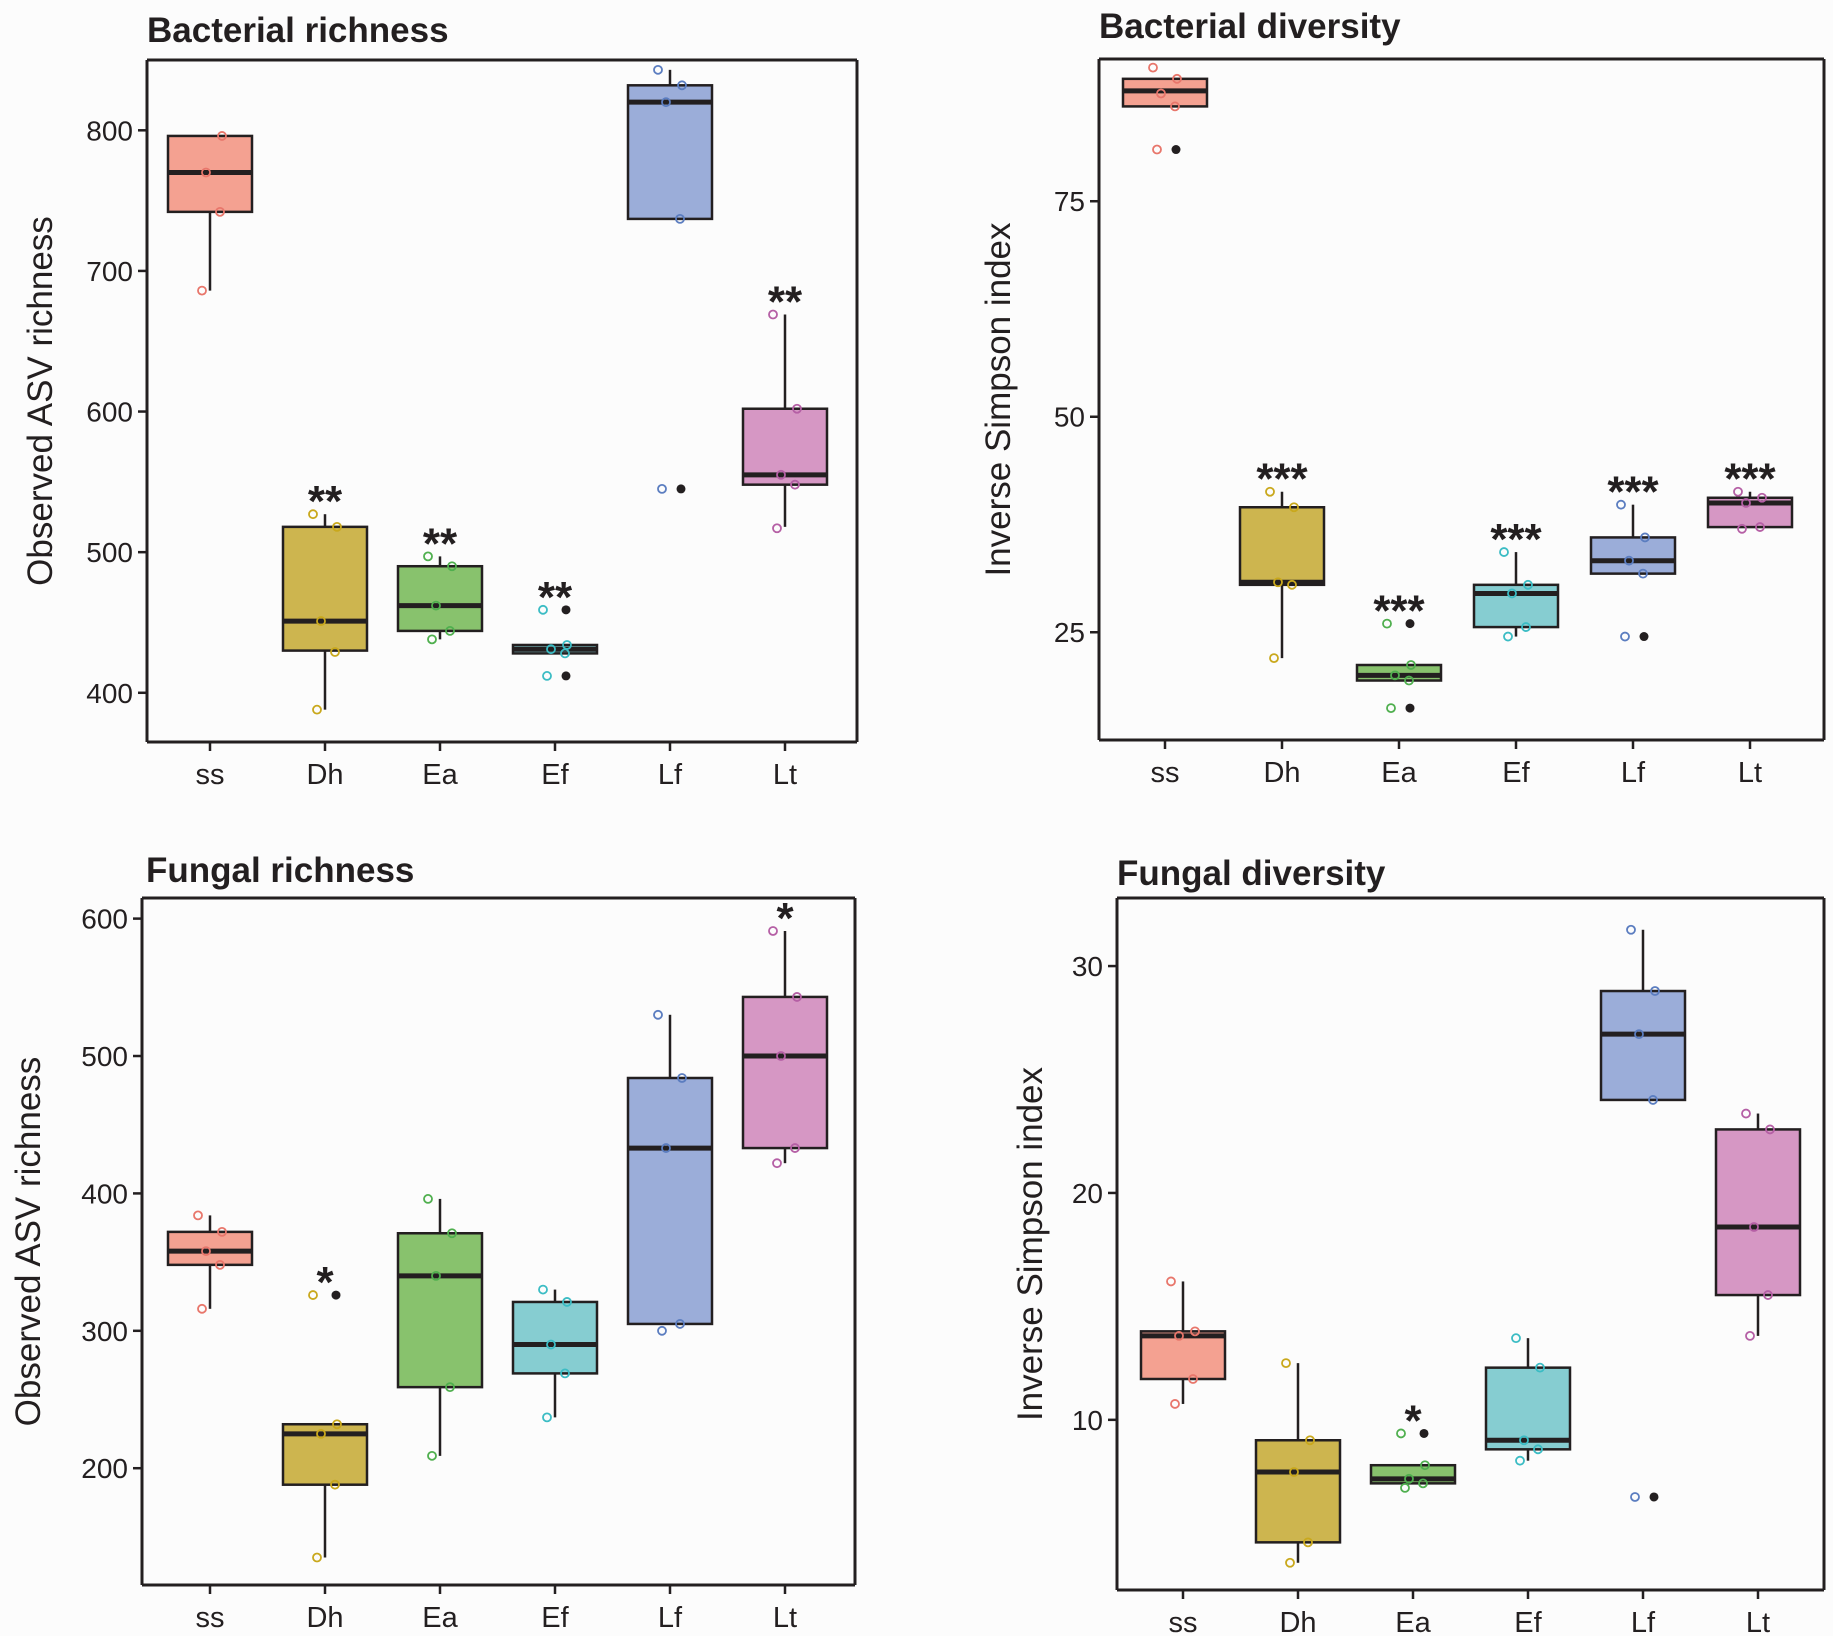  Describe the element at coordinates (1087, 1420) in the screenshot. I see `y-tick-label: 10` at that location.